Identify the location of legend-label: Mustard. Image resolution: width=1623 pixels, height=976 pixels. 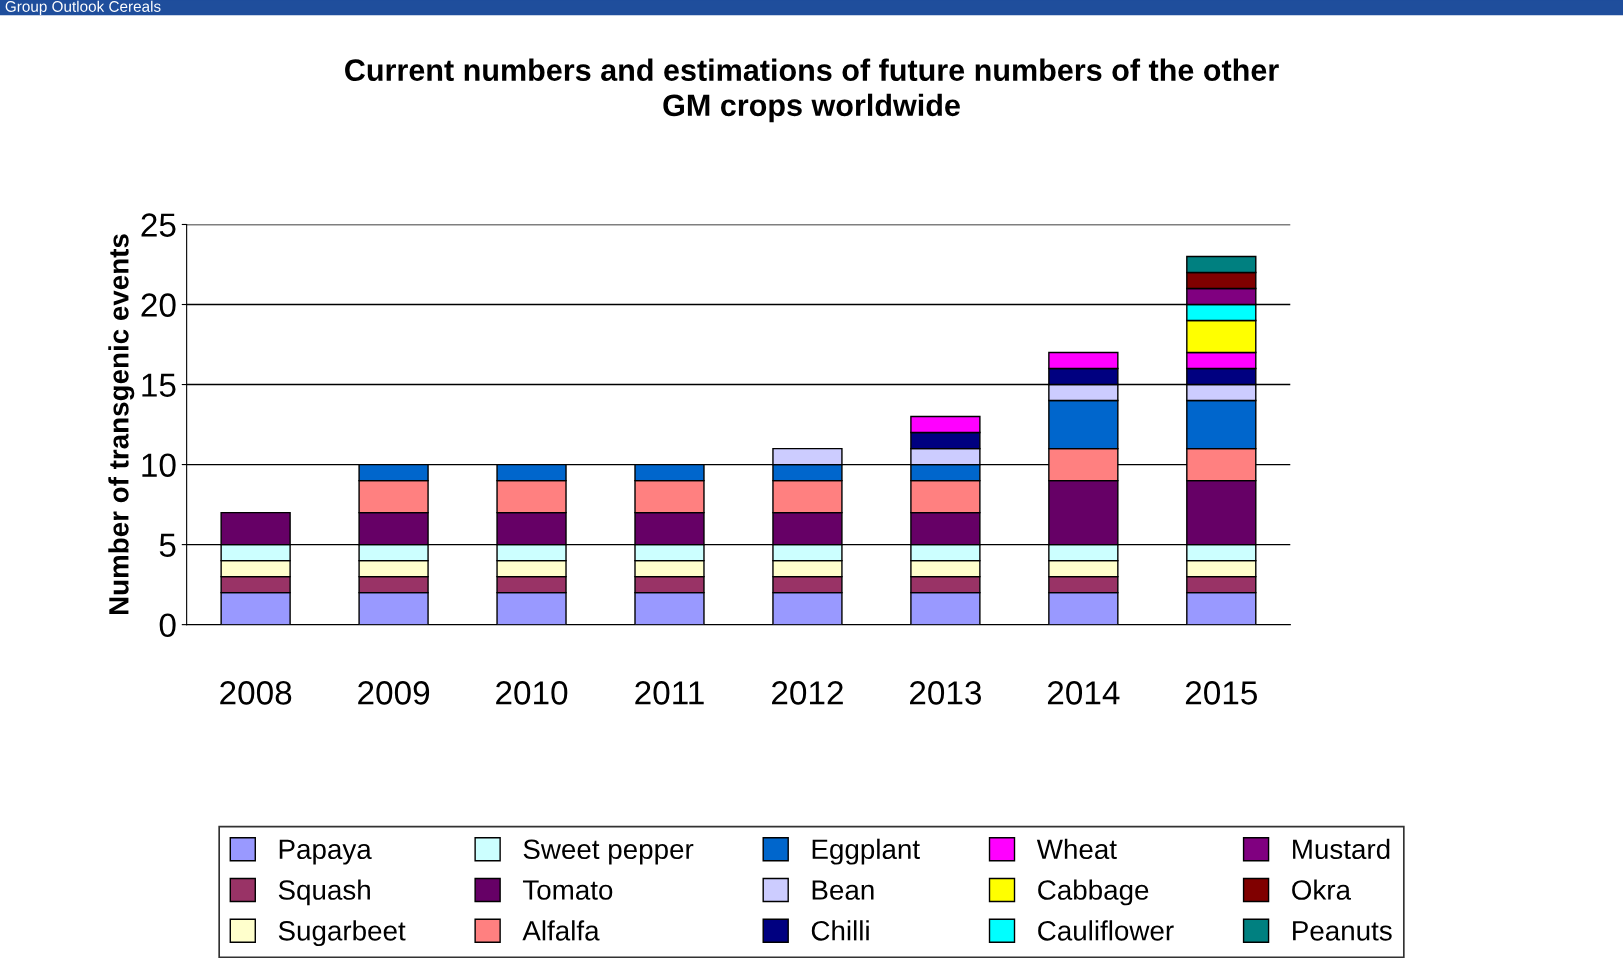
(1341, 849).